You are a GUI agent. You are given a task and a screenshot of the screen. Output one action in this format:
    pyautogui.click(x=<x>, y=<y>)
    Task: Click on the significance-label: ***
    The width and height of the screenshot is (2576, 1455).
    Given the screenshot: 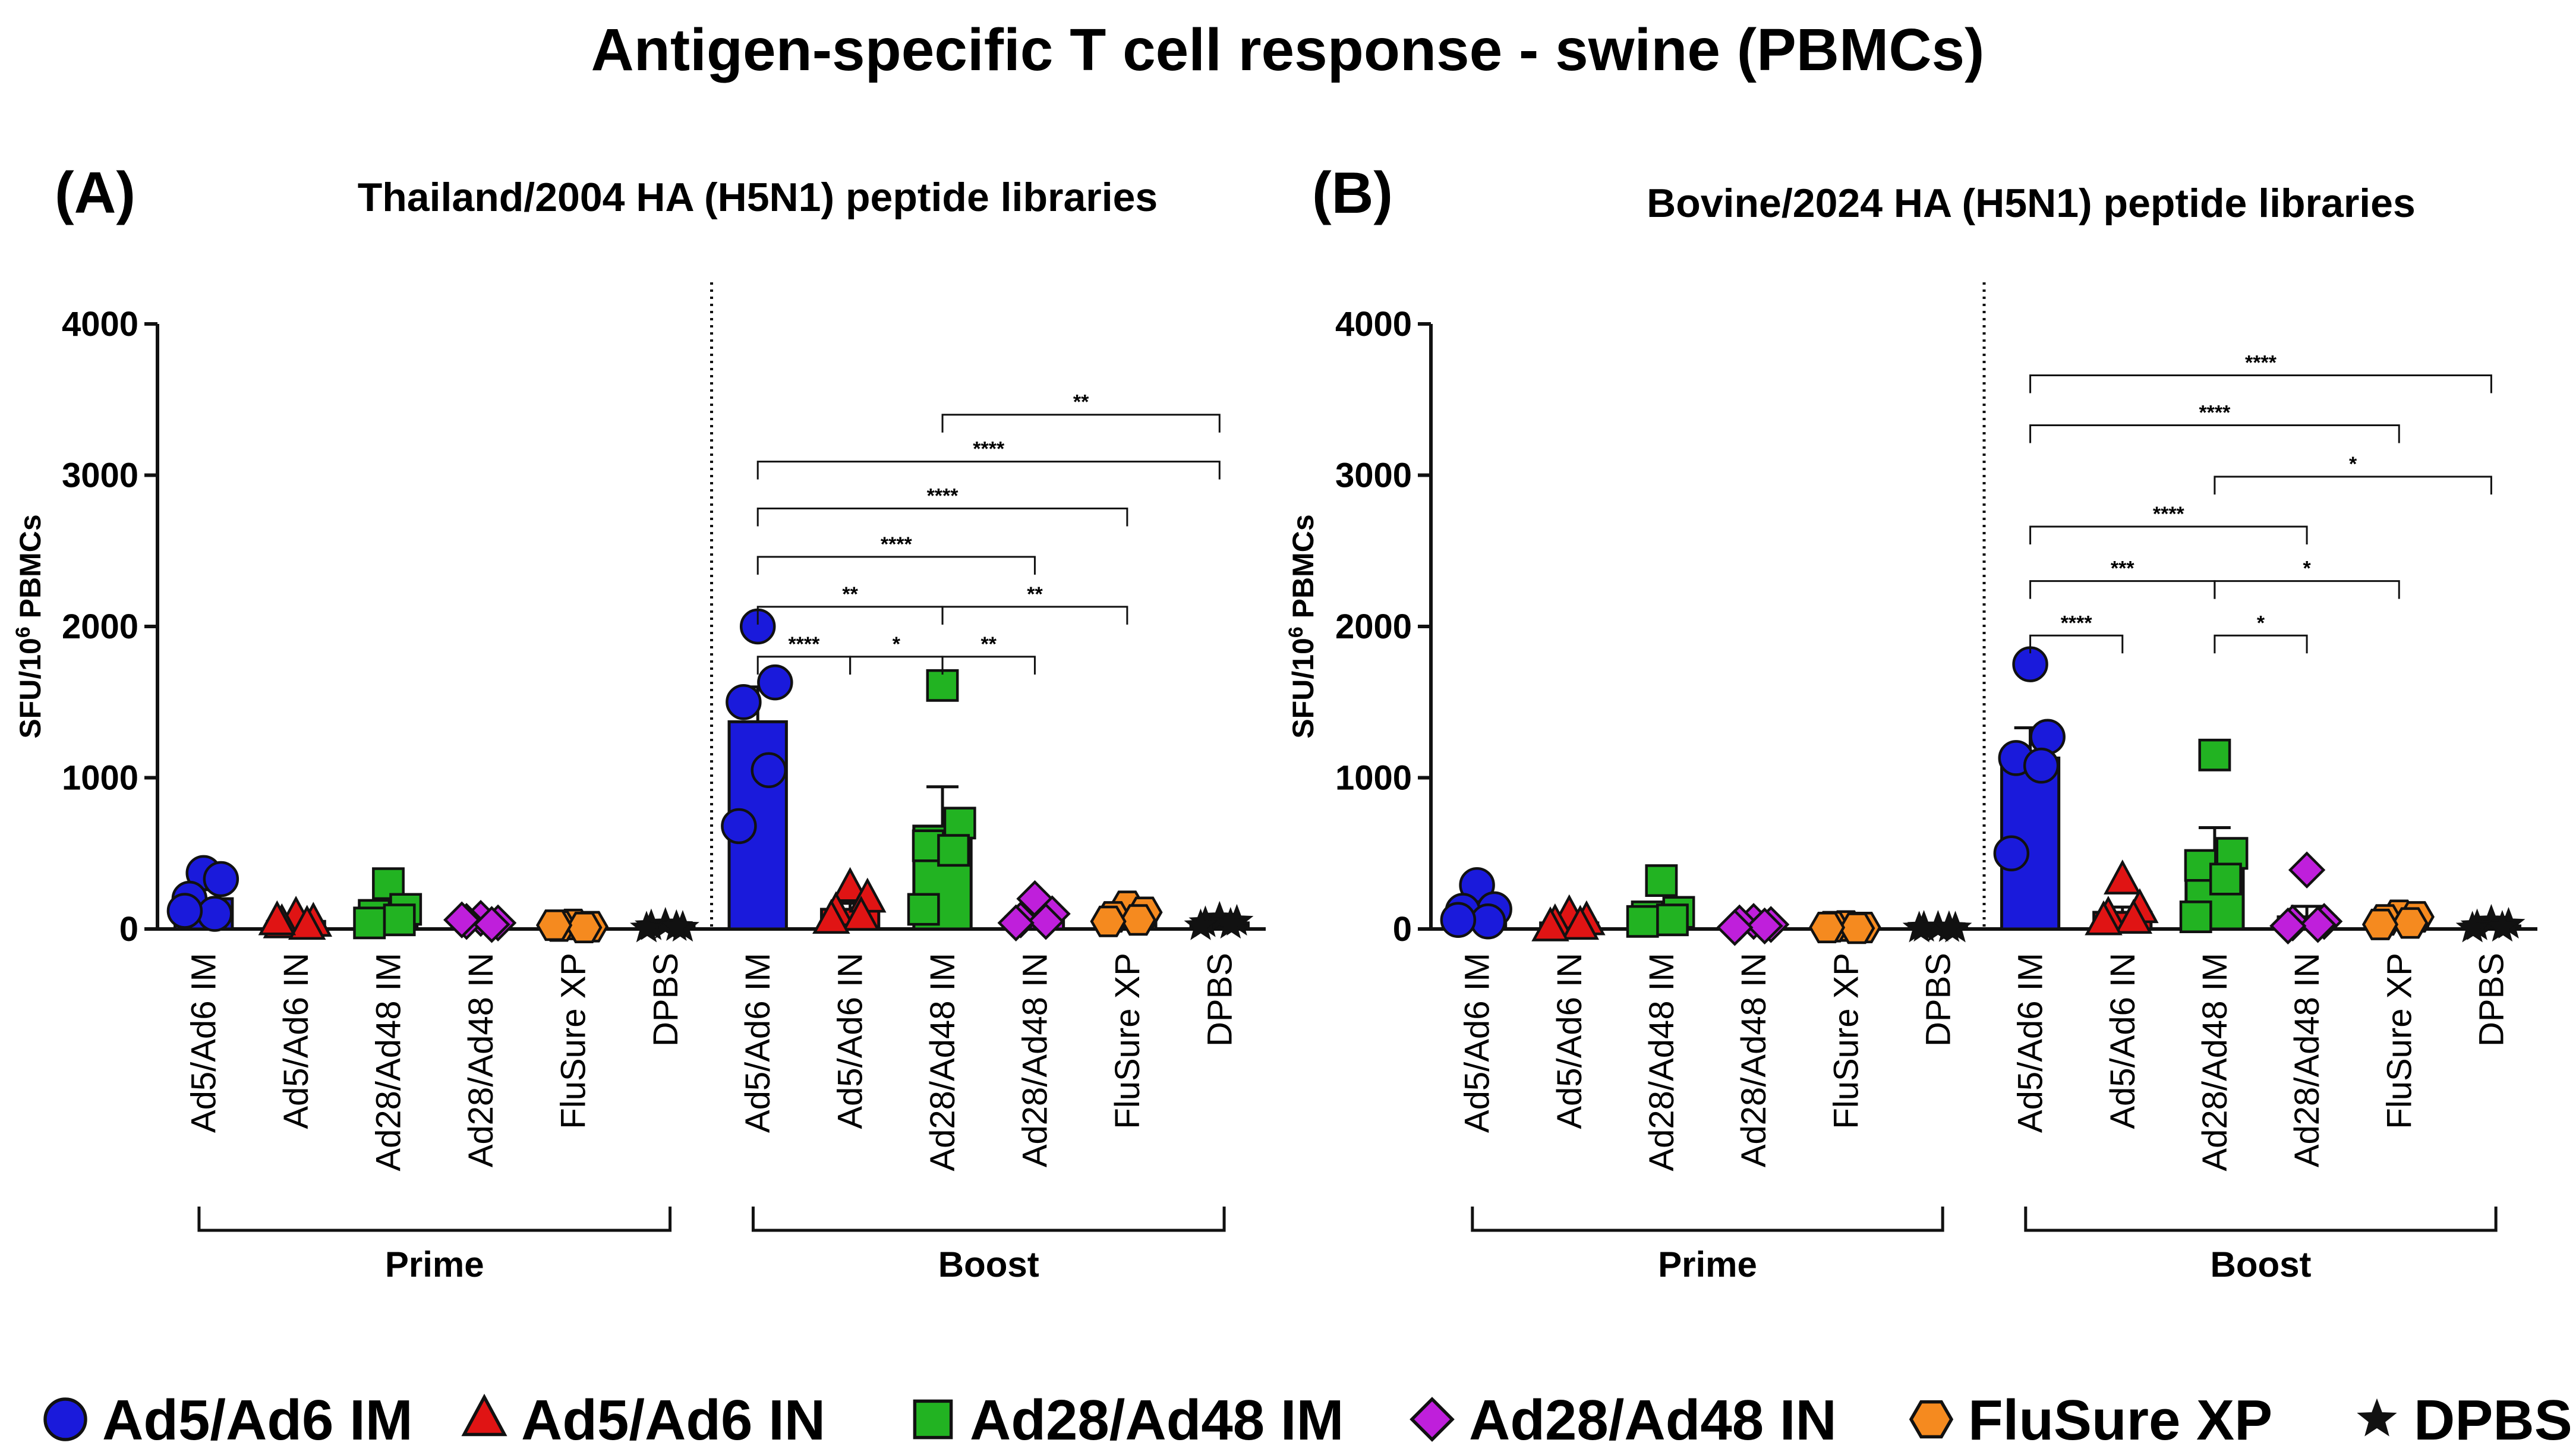 What is the action you would take?
    pyautogui.click(x=2122, y=569)
    